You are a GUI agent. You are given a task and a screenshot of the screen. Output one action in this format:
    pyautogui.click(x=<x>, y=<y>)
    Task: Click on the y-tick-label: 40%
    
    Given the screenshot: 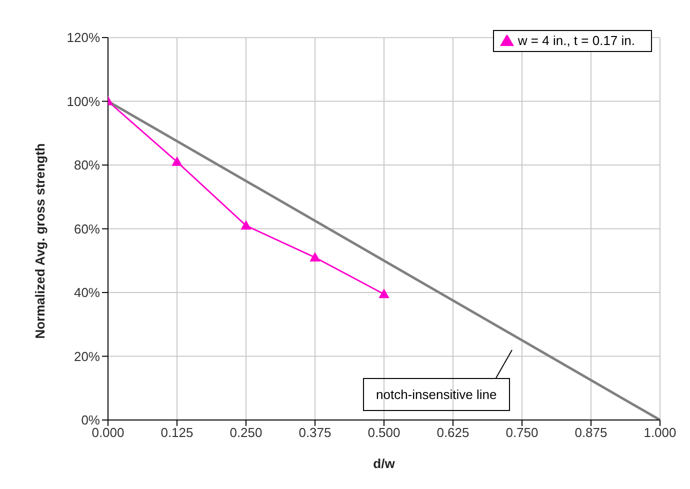 What is the action you would take?
    pyautogui.click(x=87, y=292)
    